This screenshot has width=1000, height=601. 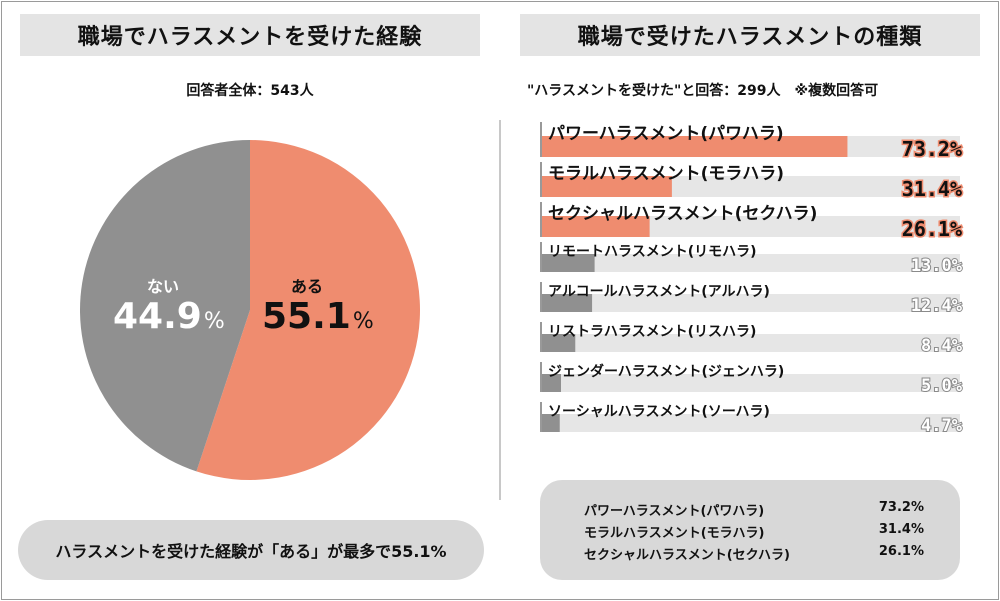 I want to click on left-respondents: 回答者全体：543人, so click(x=250, y=91).